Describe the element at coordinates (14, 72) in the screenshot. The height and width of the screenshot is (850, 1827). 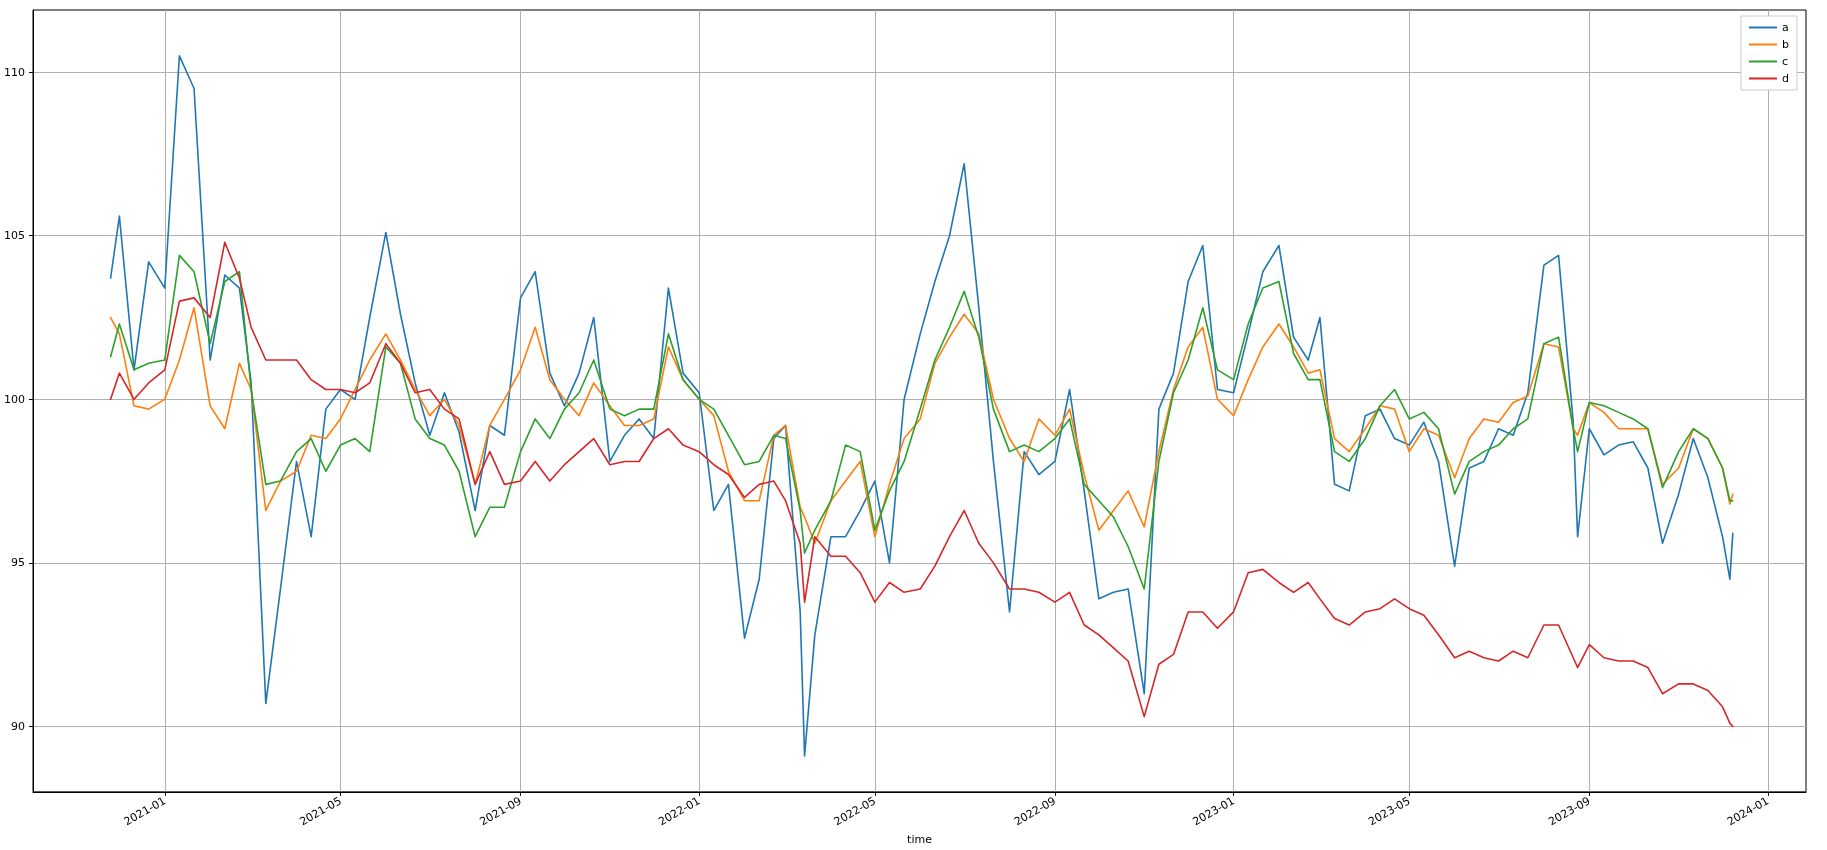
I see `y-tick-label: 110` at that location.